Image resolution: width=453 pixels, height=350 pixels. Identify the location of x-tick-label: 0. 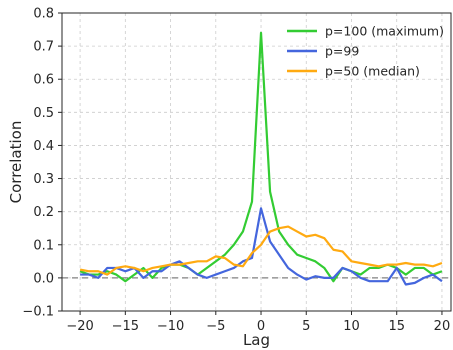
(261, 326).